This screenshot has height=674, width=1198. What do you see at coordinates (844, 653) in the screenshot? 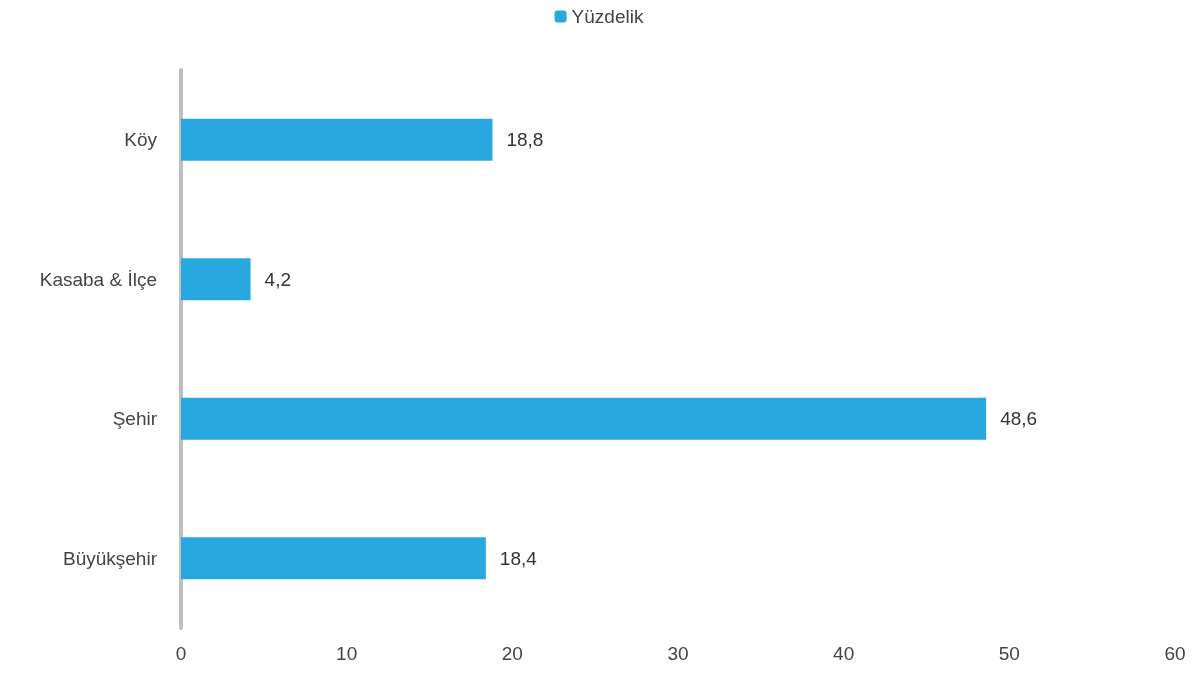
I see `x-tick-label: 40` at bounding box center [844, 653].